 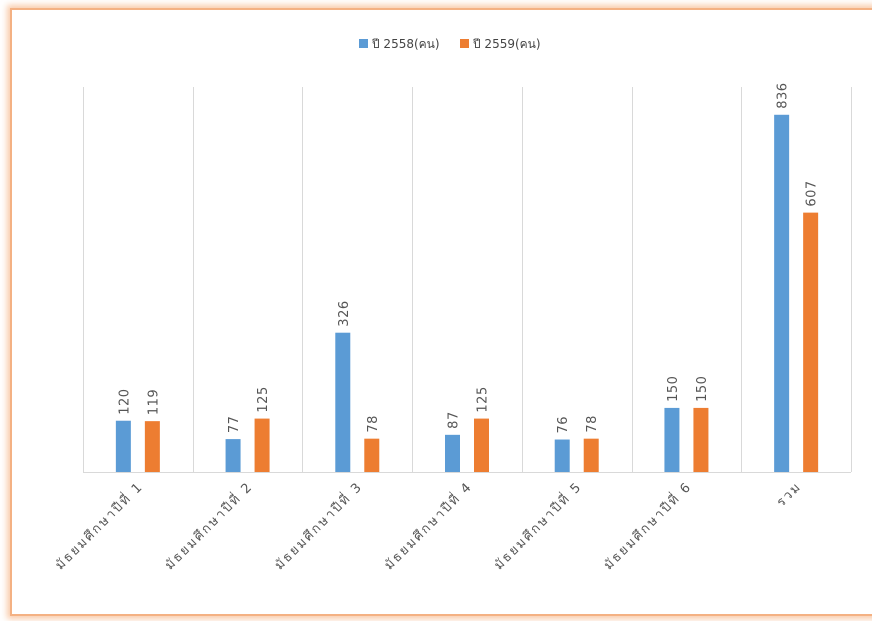 What do you see at coordinates (454, 420) in the screenshot?
I see `data-label: 87` at bounding box center [454, 420].